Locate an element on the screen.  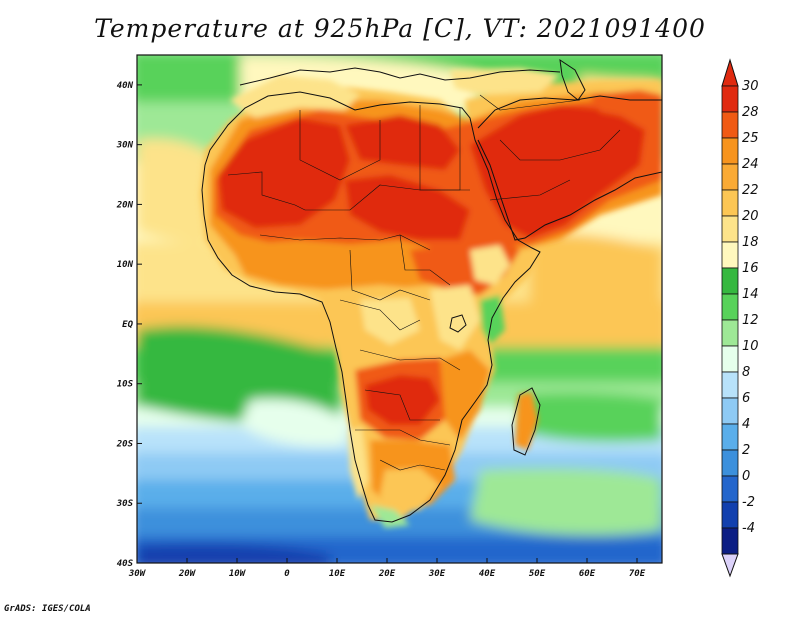
mozambique-warm is located at coordinates (465, 395).